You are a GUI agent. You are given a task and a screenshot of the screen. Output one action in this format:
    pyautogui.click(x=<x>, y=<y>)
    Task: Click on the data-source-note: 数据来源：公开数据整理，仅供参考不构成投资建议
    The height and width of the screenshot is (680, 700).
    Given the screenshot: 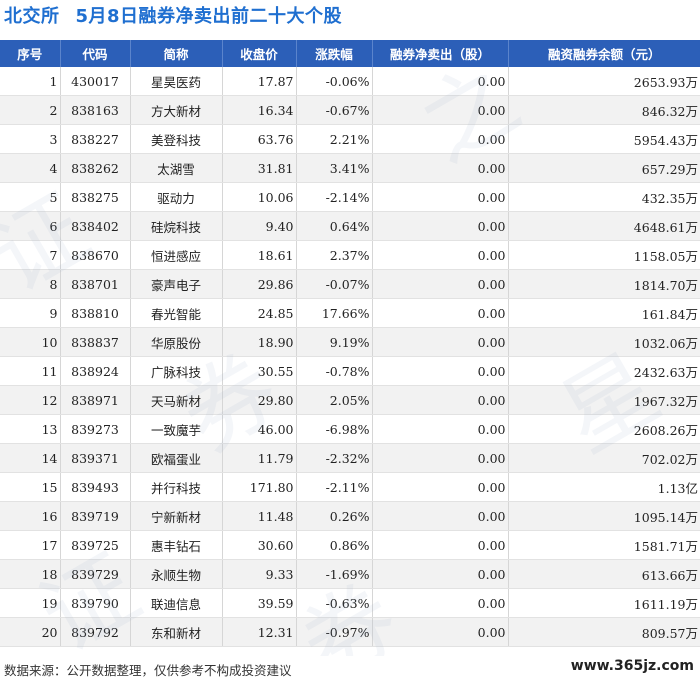 What is the action you would take?
    pyautogui.click(x=148, y=670)
    